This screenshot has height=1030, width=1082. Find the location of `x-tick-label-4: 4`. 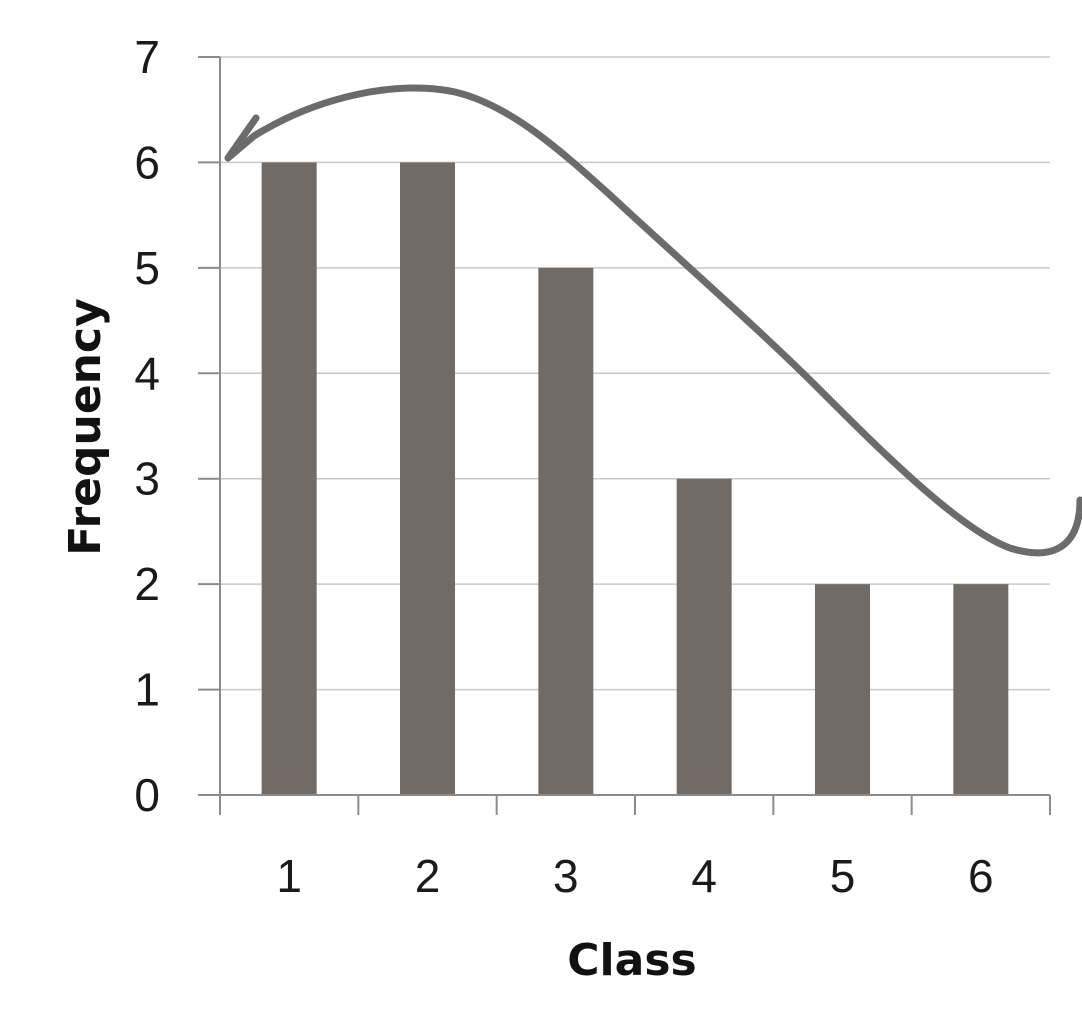

x-tick-label-4: 4 is located at coordinates (704, 876).